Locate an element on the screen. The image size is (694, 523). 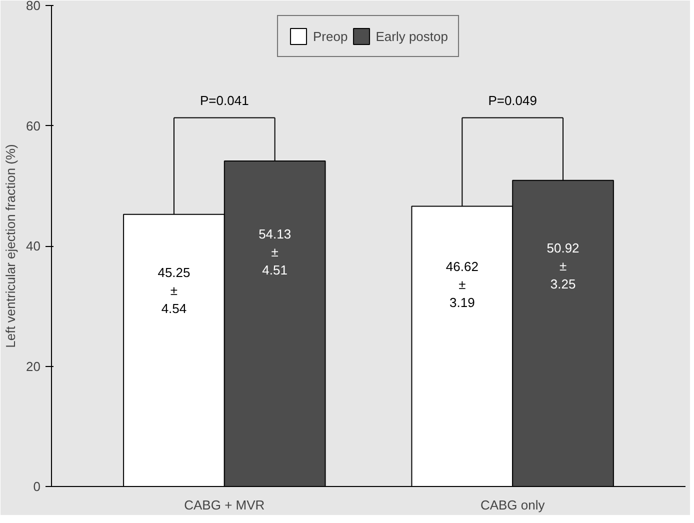
data-label: 54.13 ± 4.51 is located at coordinates (275, 252).